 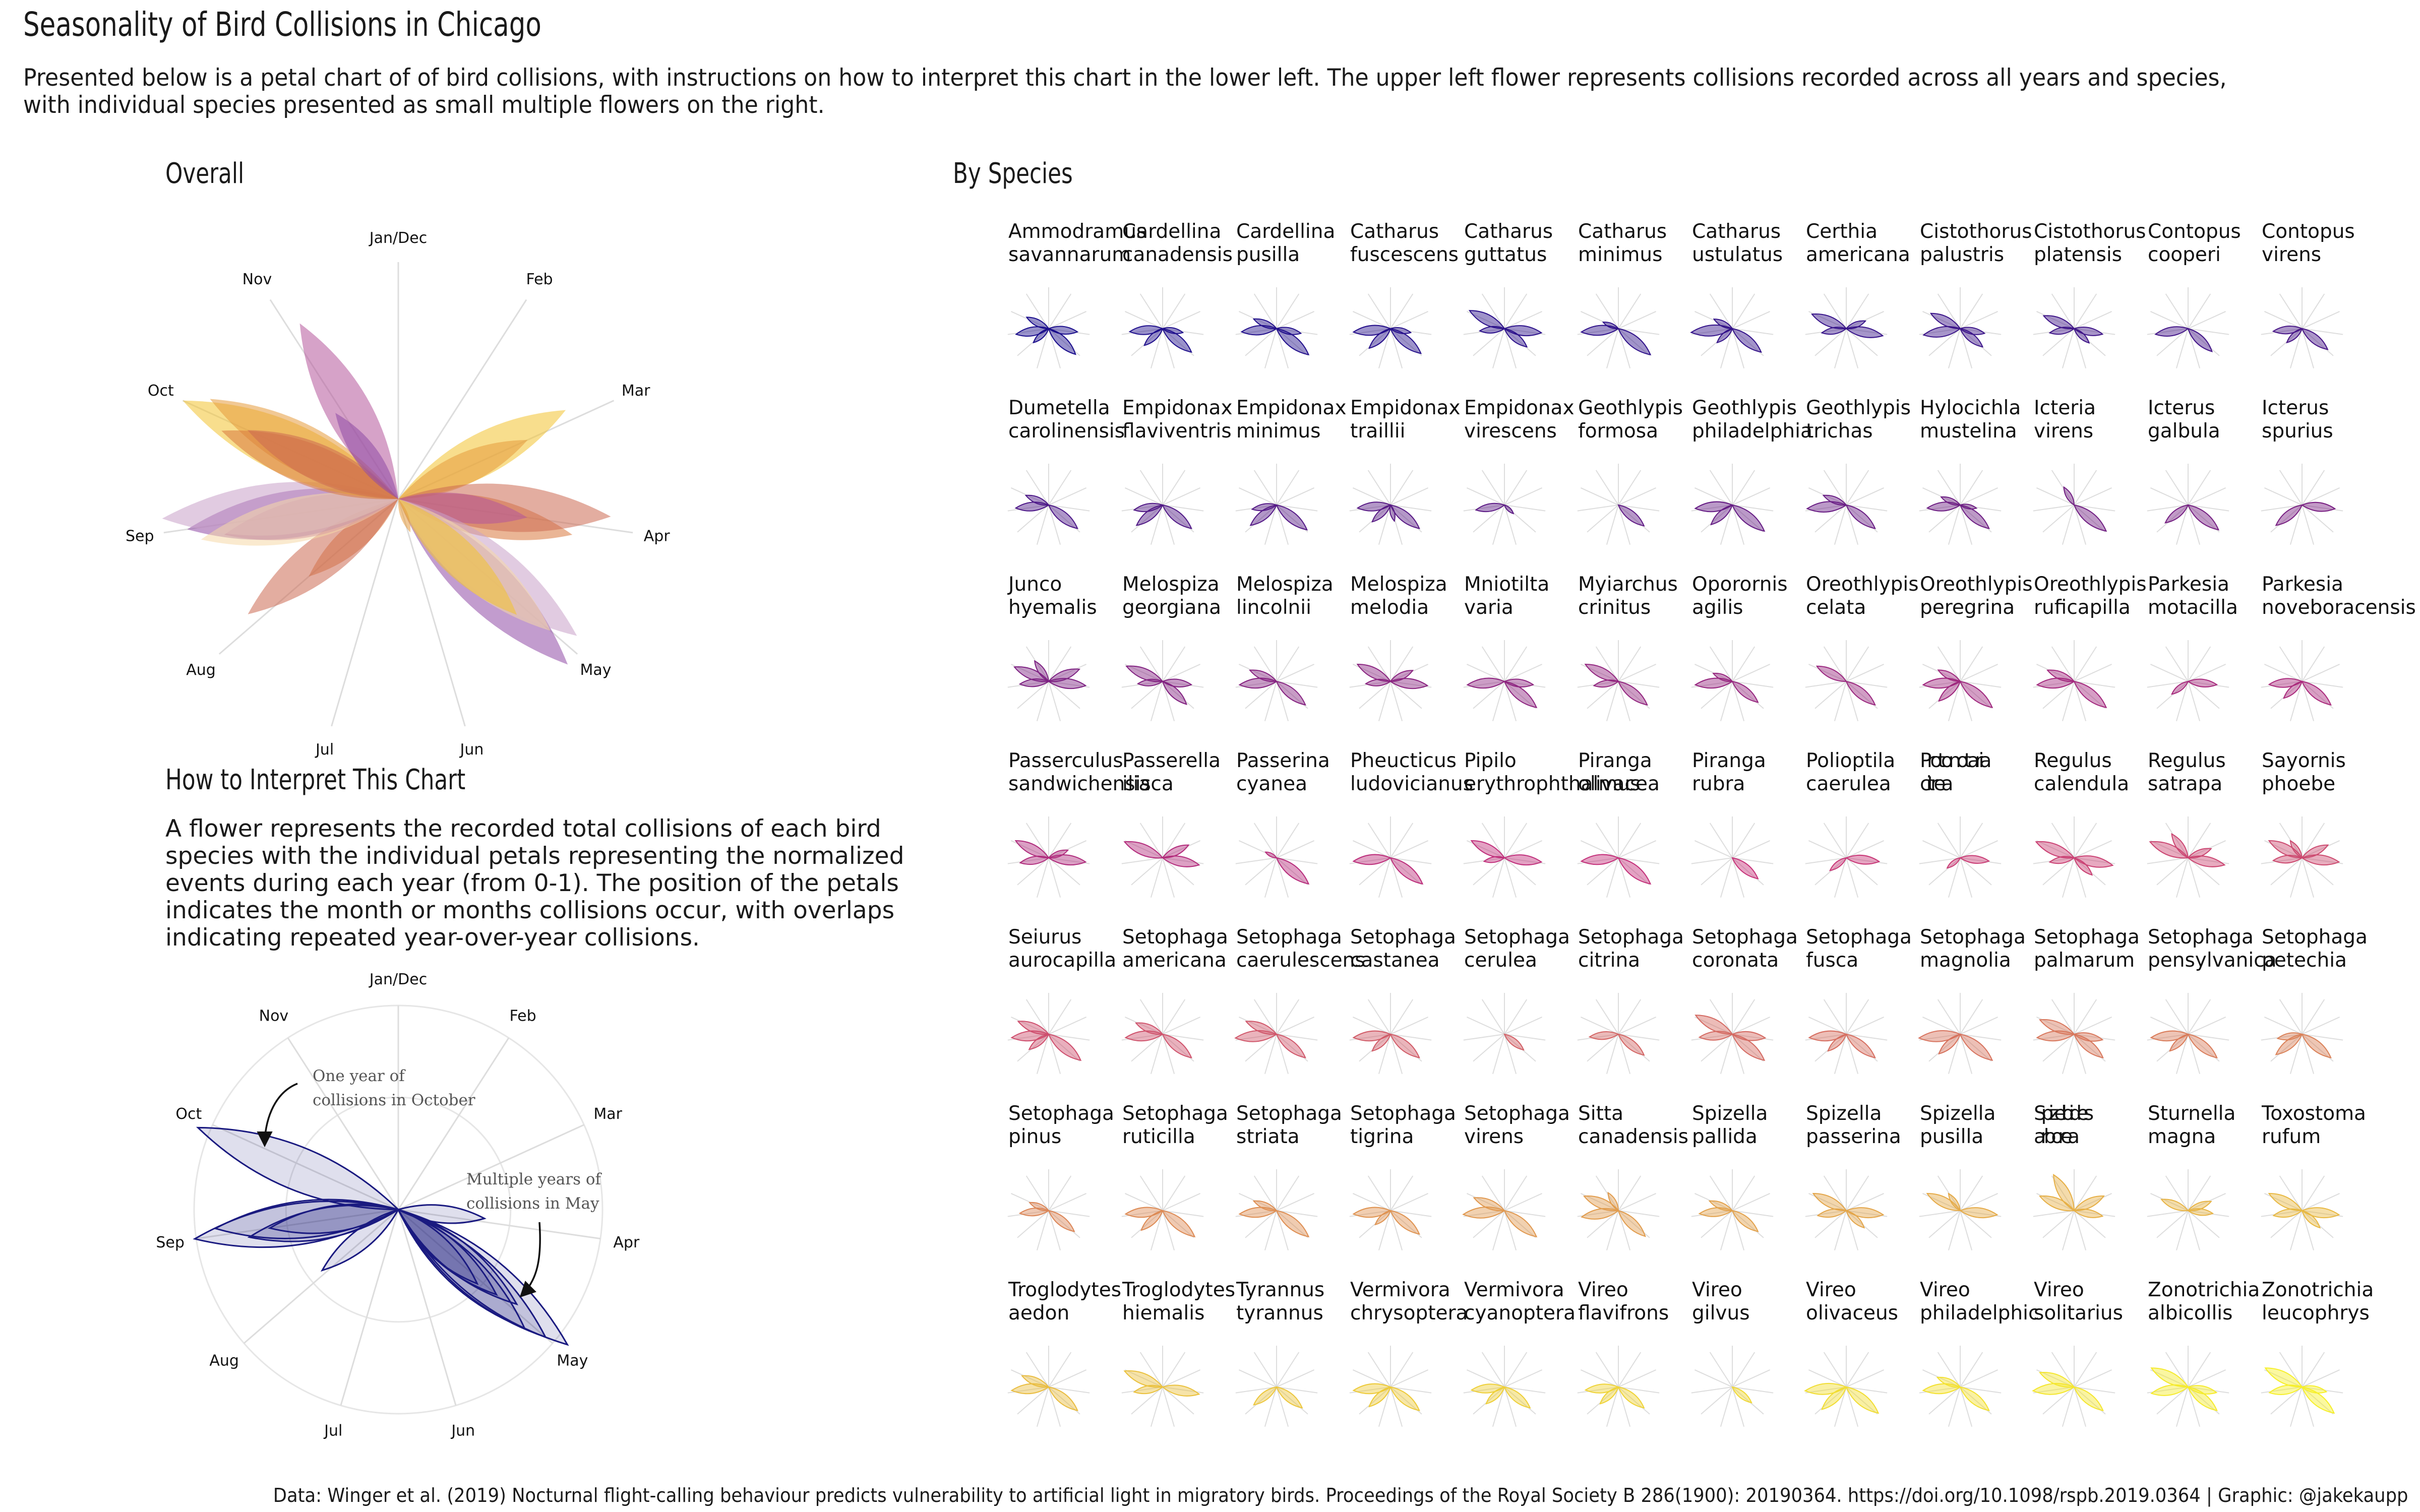 What do you see at coordinates (1177, 420) in the screenshot?
I see `species-name: Empidonax flaviventris` at bounding box center [1177, 420].